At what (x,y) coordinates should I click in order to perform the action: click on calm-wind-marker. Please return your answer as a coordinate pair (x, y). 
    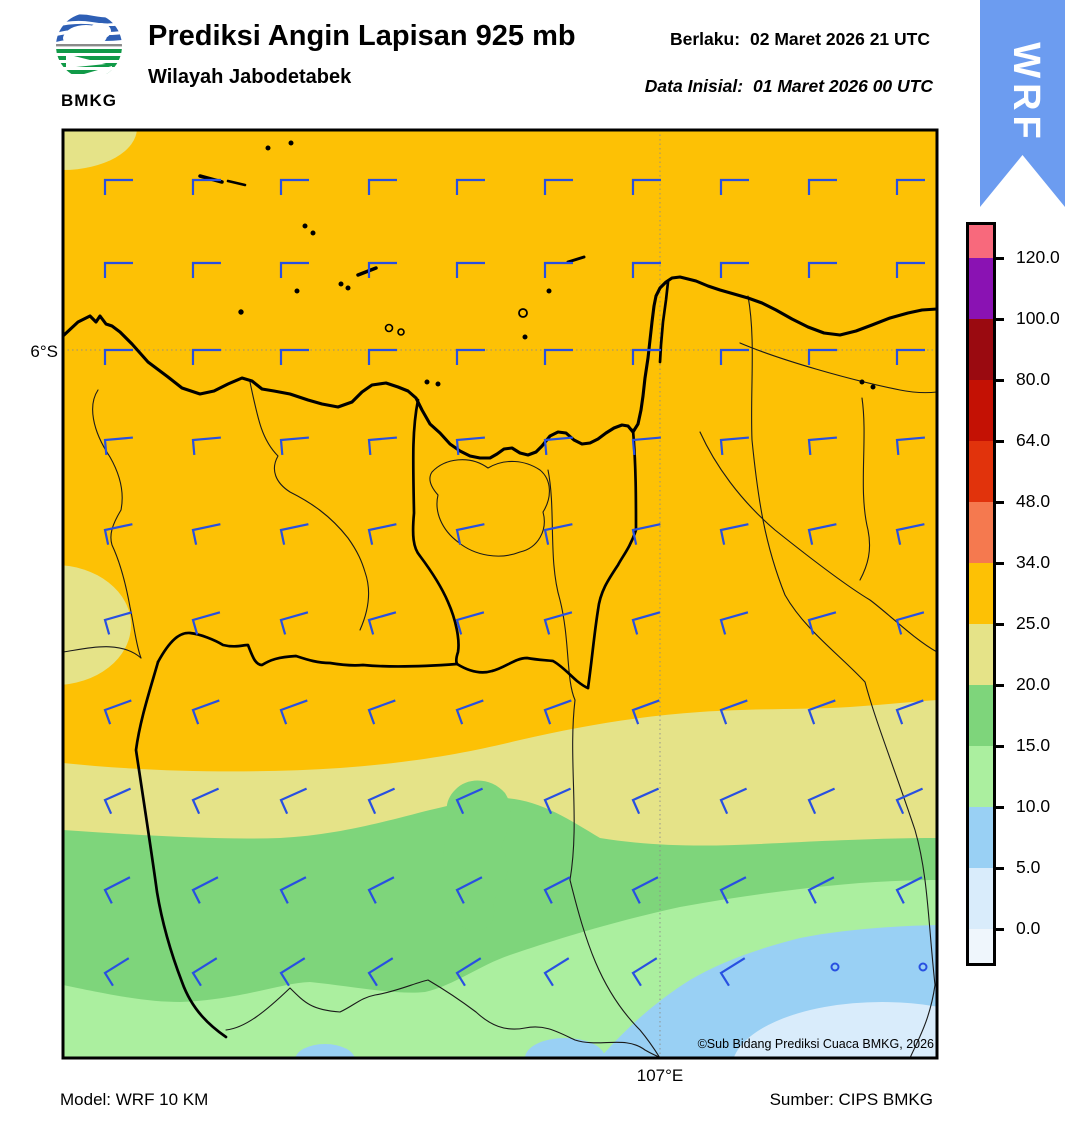
    Looking at the image, I should click on (835, 967).